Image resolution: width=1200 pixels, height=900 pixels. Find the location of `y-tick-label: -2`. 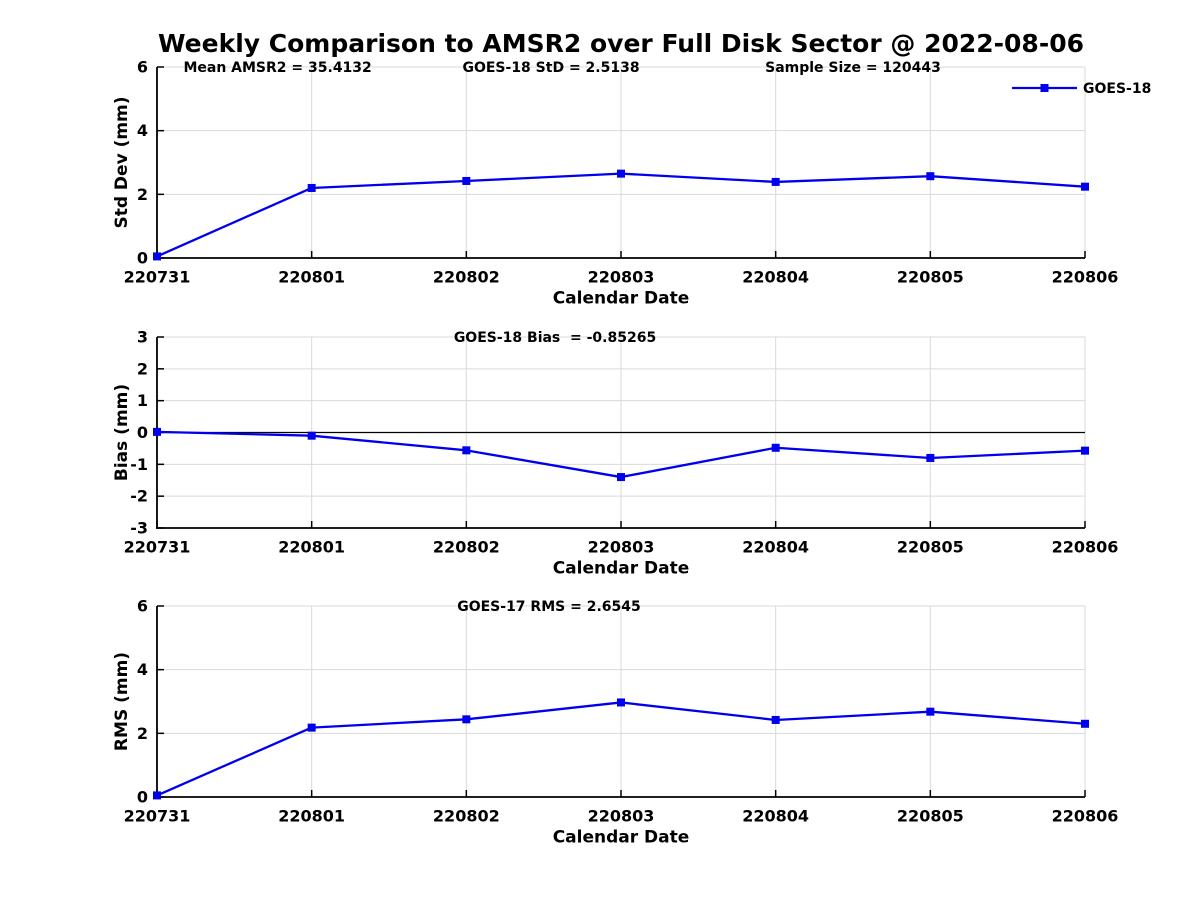

y-tick-label: -2 is located at coordinates (139, 496).